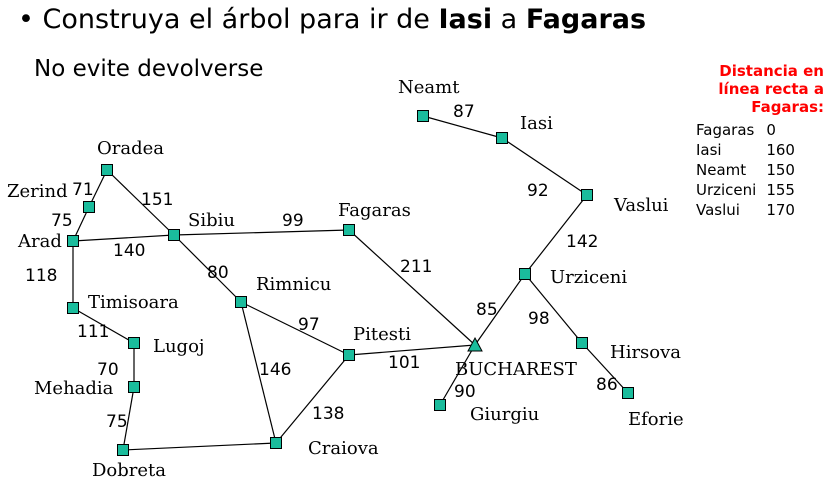 The width and height of the screenshot is (830, 485). Describe the element at coordinates (149, 69) in the screenshot. I see `slide-subtitle: No evite devolverse` at that location.